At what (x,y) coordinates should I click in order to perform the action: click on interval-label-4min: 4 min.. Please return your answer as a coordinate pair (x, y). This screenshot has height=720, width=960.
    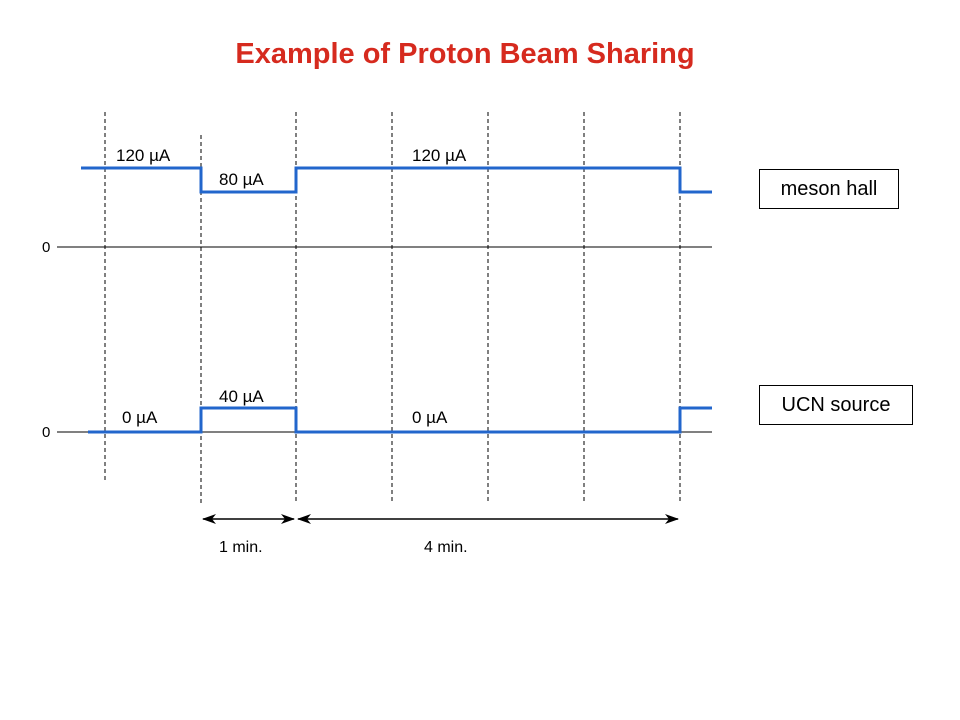
    Looking at the image, I should click on (446, 547).